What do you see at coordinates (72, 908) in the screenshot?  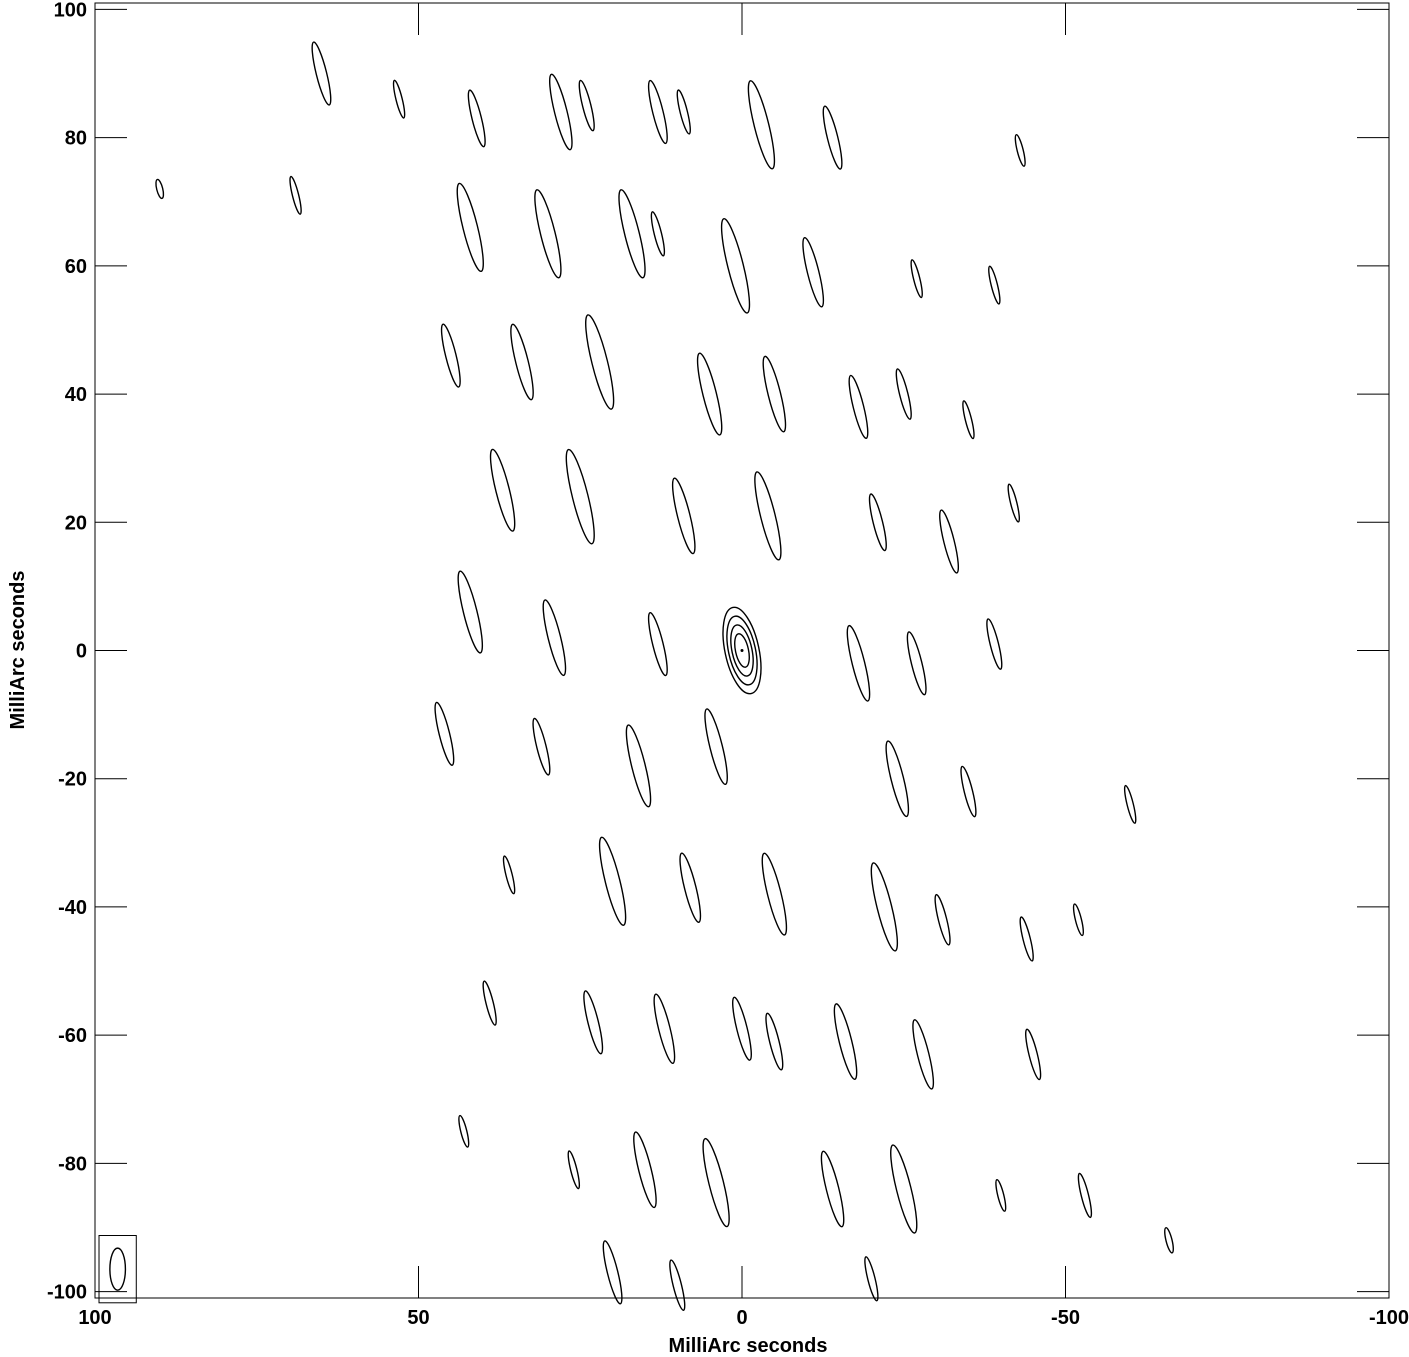 I see `y-tick-label: -40` at bounding box center [72, 908].